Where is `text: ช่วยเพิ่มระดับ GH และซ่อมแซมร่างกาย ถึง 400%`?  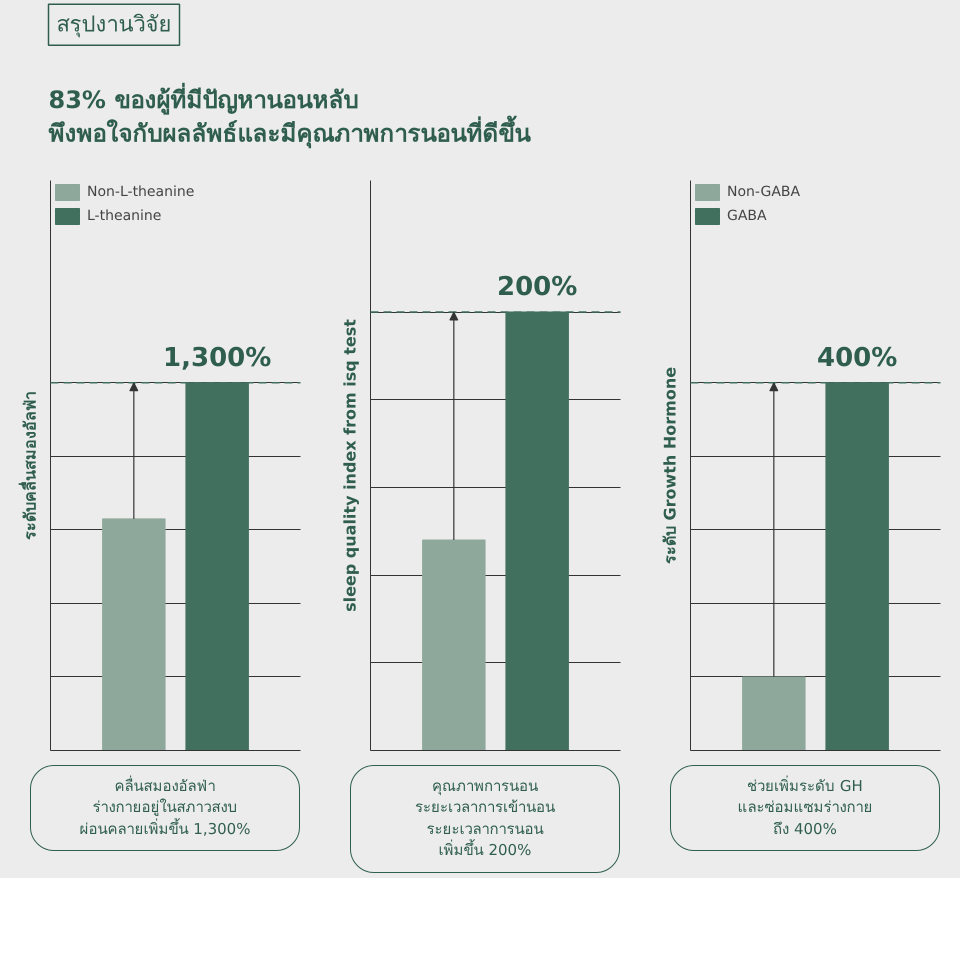 text: ช่วยเพิ่มระดับ GH และซ่อมแซมร่างกาย ถึง 400% is located at coordinates (805, 808).